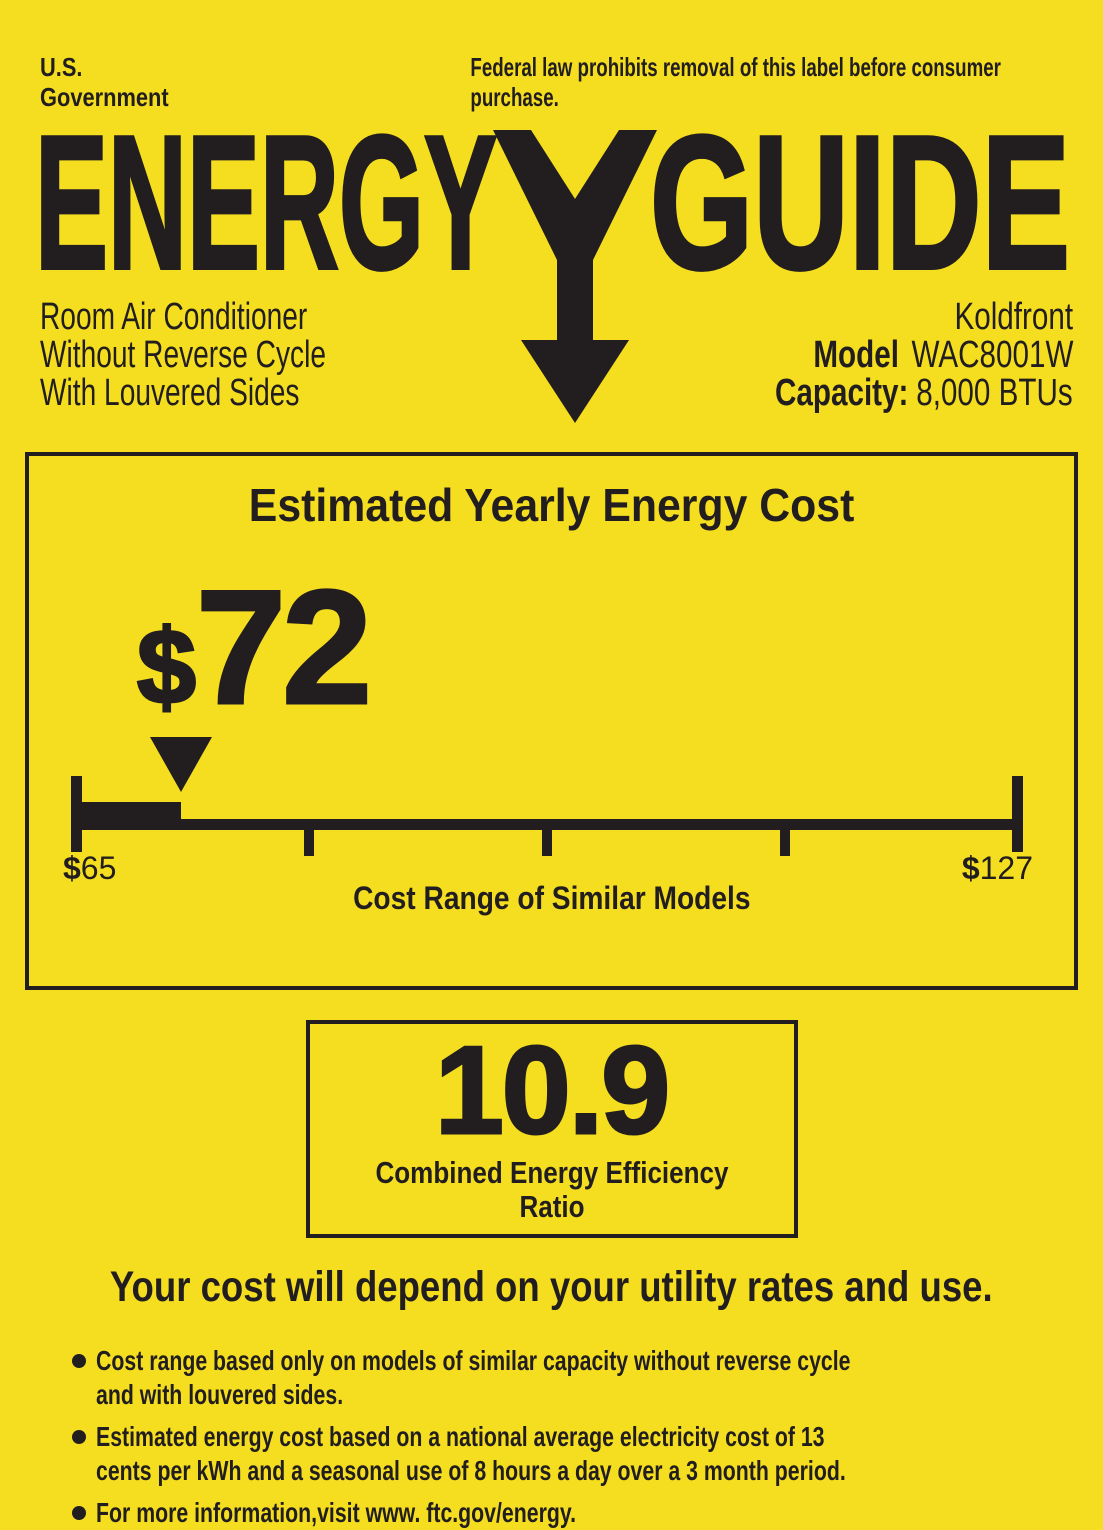 Image resolution: width=1103 pixels, height=1530 pixels. I want to click on logo-guide-text: GUIDE, so click(860, 203).